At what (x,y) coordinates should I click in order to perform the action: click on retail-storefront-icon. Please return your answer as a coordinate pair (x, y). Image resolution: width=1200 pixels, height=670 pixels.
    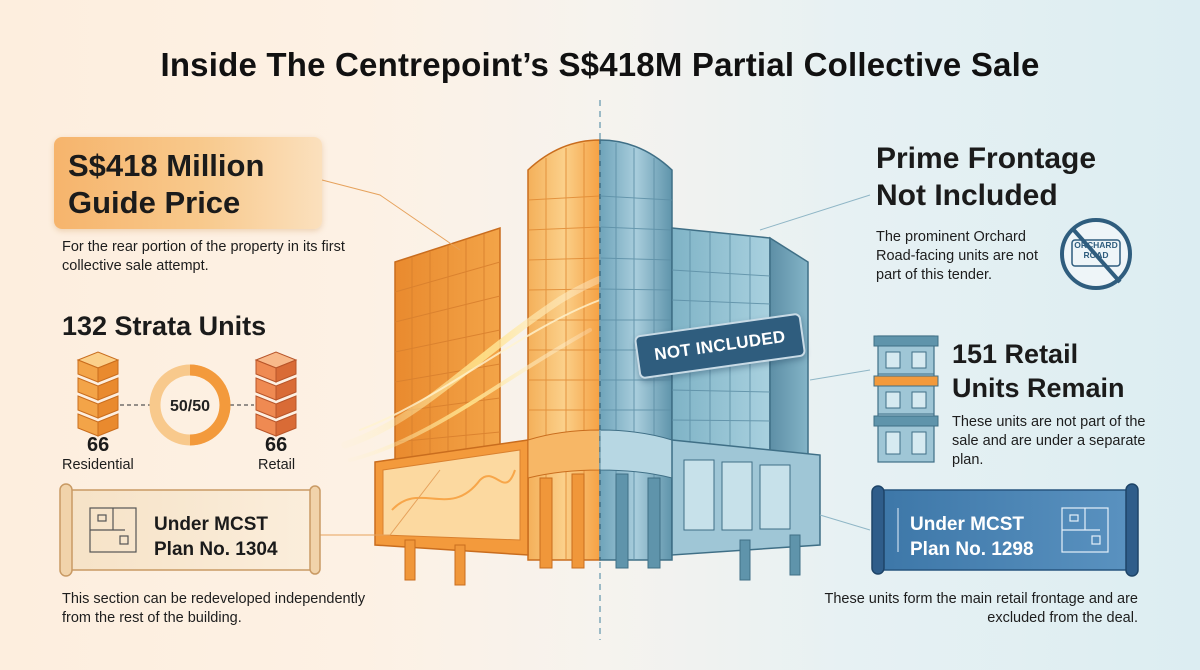
    Looking at the image, I should click on (906, 399).